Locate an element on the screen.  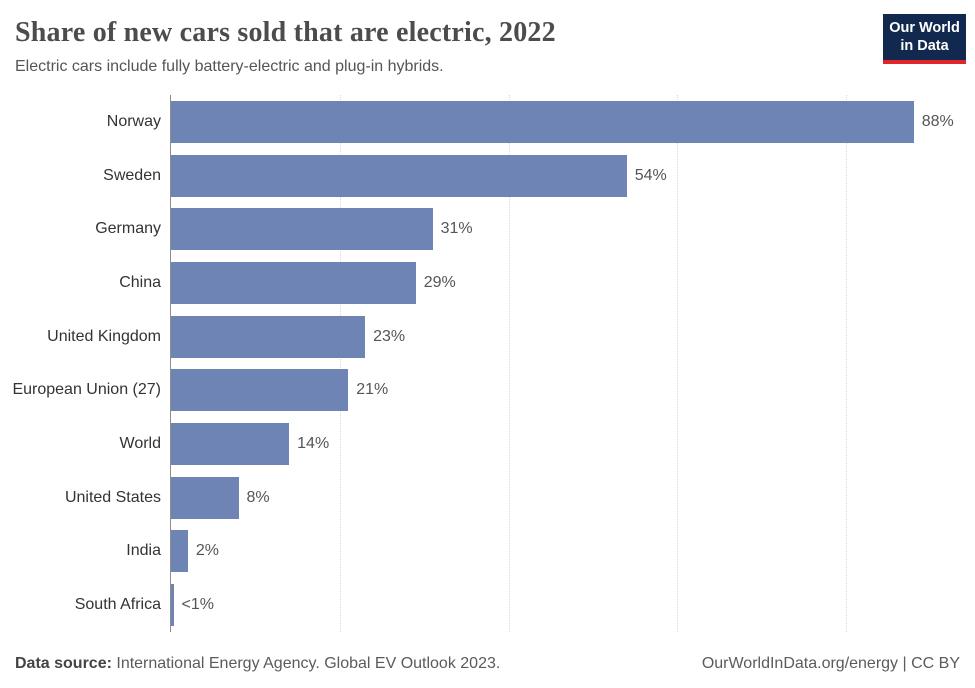
value-label: 29% is located at coordinates (439, 282).